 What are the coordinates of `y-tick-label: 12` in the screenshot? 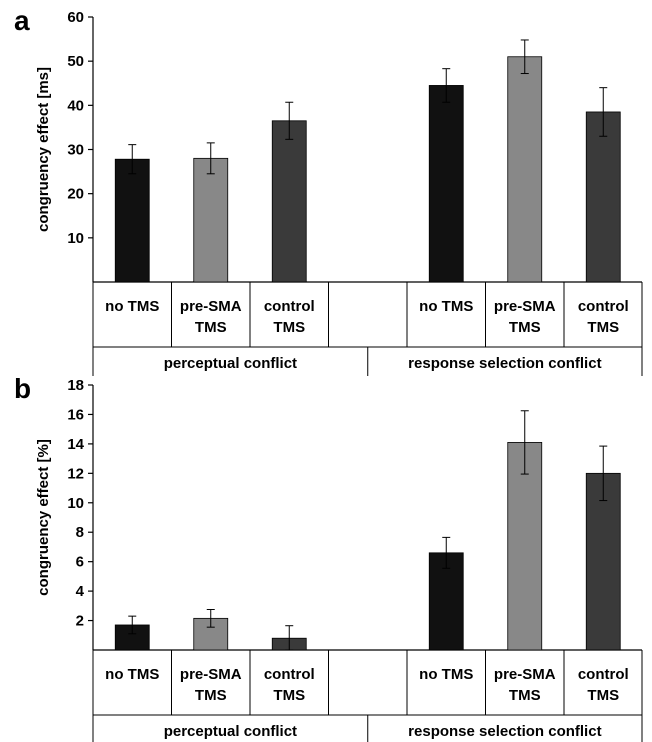 It's located at (75, 473).